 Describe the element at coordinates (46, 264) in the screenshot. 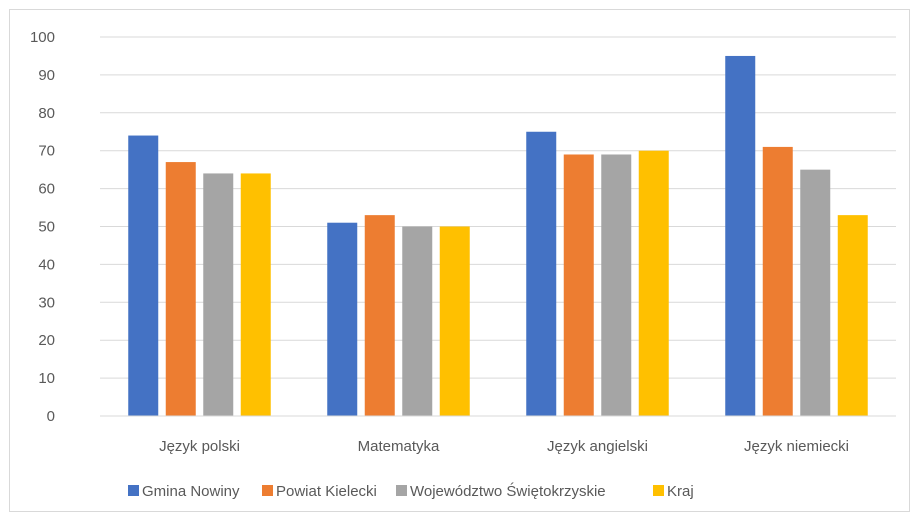

I see `y-tick-label: 40` at that location.